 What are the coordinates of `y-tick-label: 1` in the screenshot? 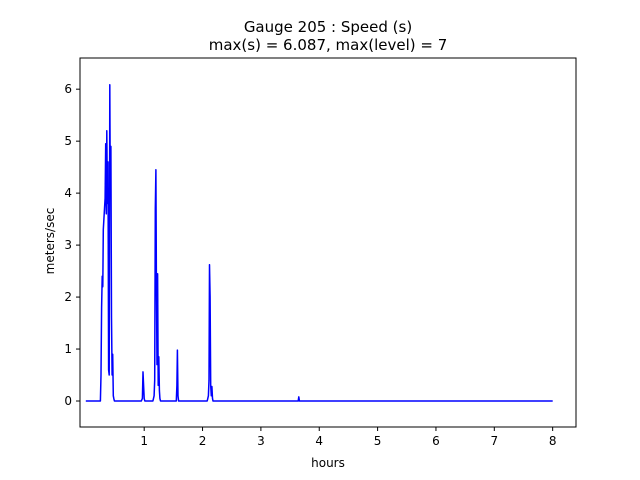 It's located at (68, 349).